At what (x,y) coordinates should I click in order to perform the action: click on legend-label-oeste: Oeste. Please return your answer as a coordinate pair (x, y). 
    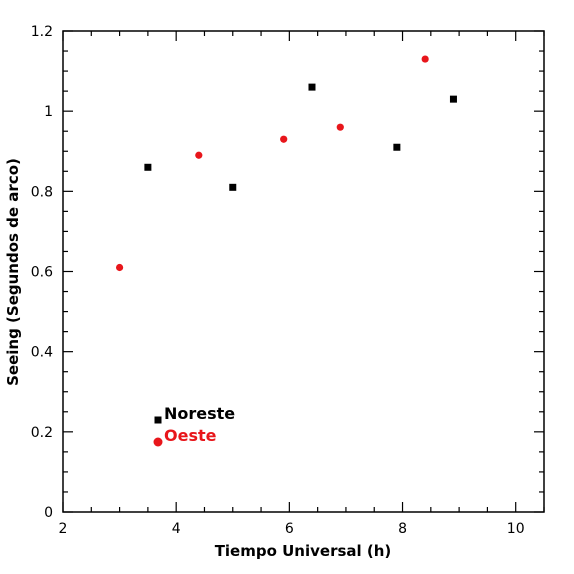
    Looking at the image, I should click on (190, 435).